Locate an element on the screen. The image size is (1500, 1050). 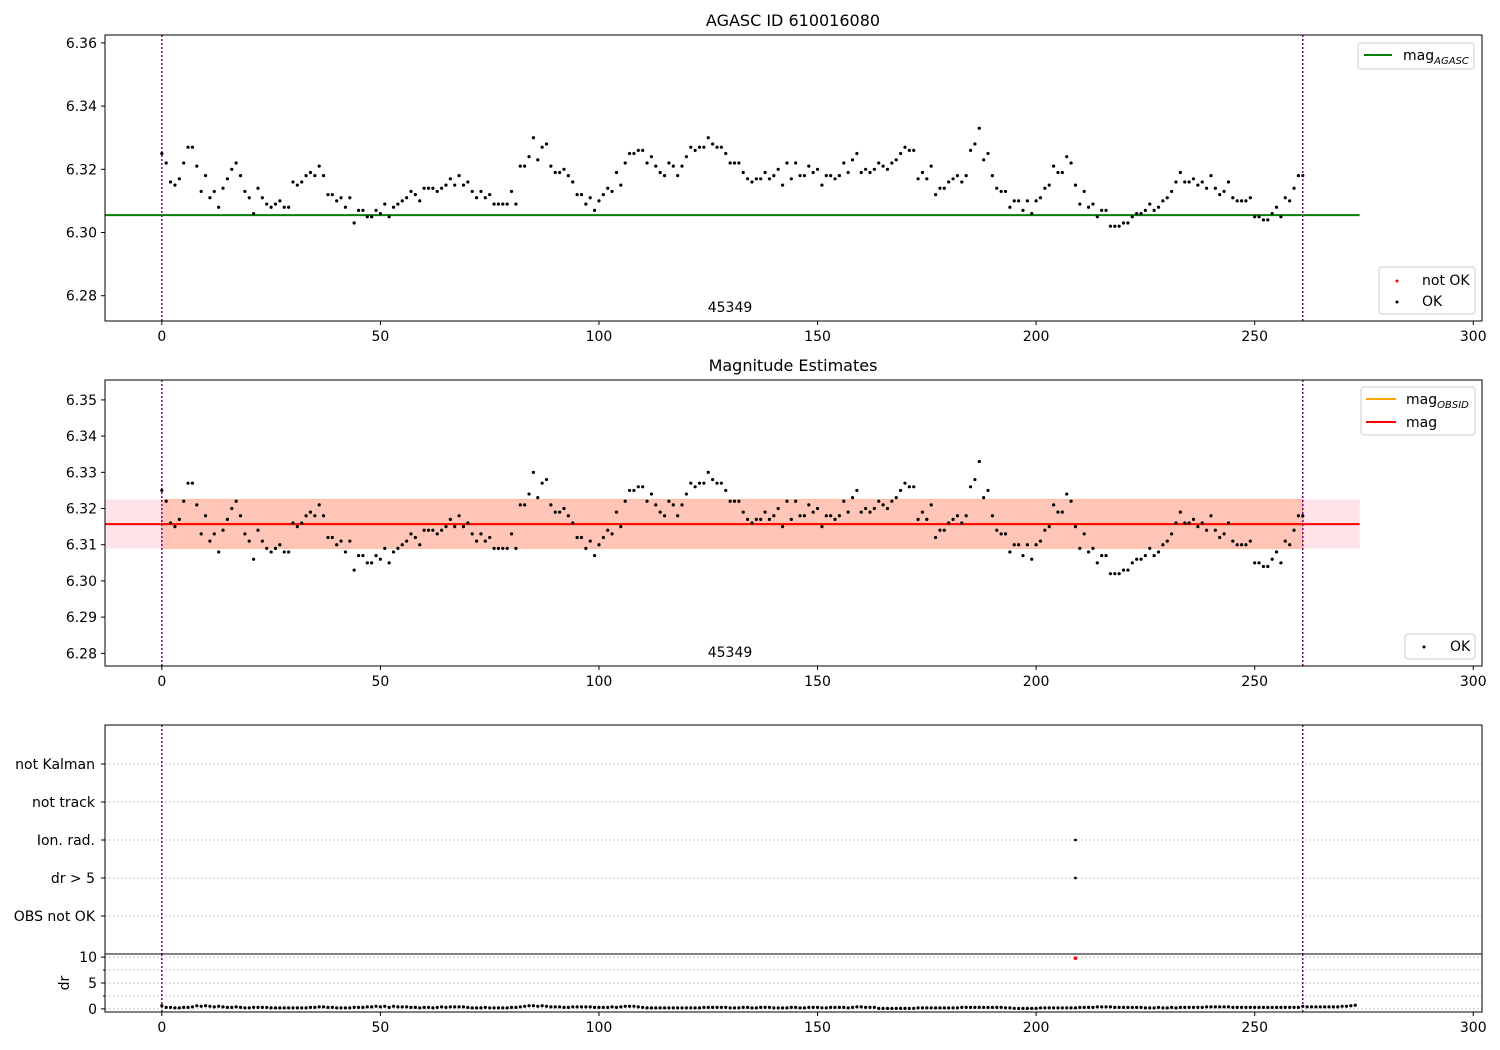
panel1-legend-lower: not OK OK is located at coordinates (1427, 290).